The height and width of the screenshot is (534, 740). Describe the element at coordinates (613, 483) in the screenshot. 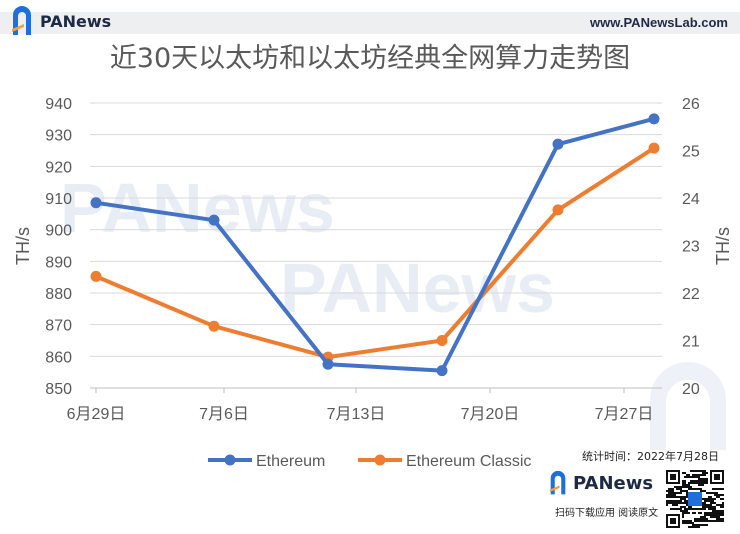

I see `footer-brand: PANews` at that location.